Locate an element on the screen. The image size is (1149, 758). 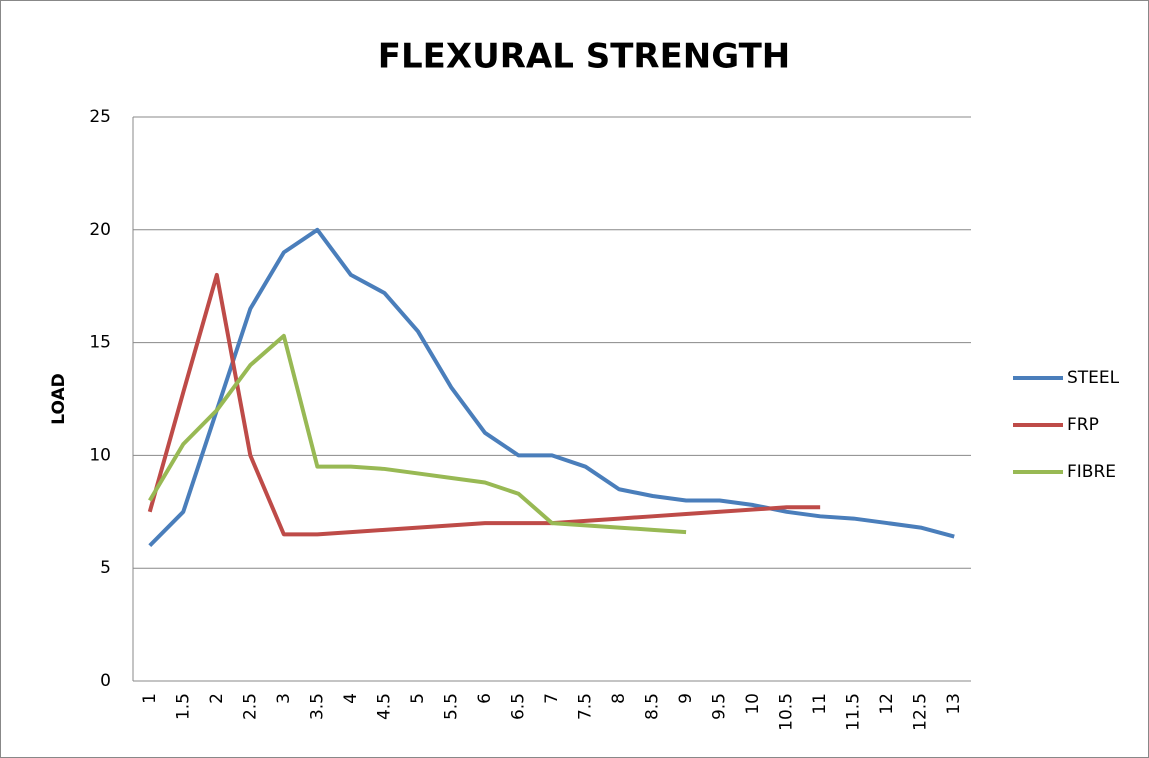
y-tick-label: 15 is located at coordinates (100, 343).